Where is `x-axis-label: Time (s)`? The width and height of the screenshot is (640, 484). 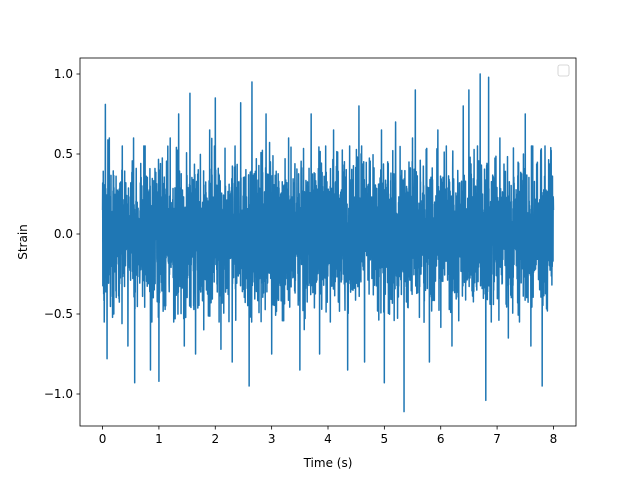
x-axis-label: Time (s) is located at coordinates (328, 463).